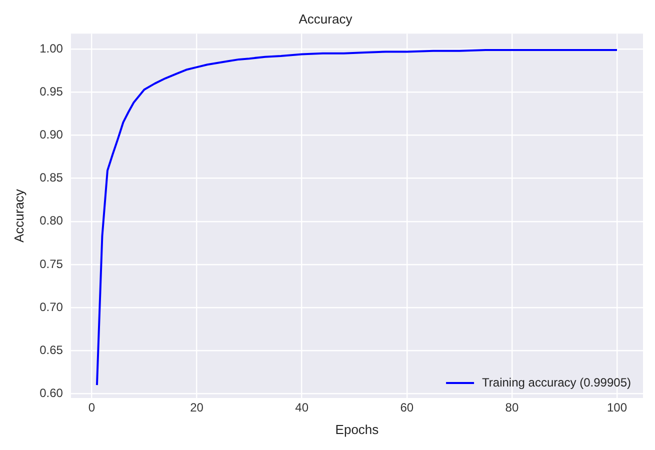 Image resolution: width=655 pixels, height=450 pixels. Describe the element at coordinates (52, 393) in the screenshot. I see `y-tick-label: 0.60` at that location.